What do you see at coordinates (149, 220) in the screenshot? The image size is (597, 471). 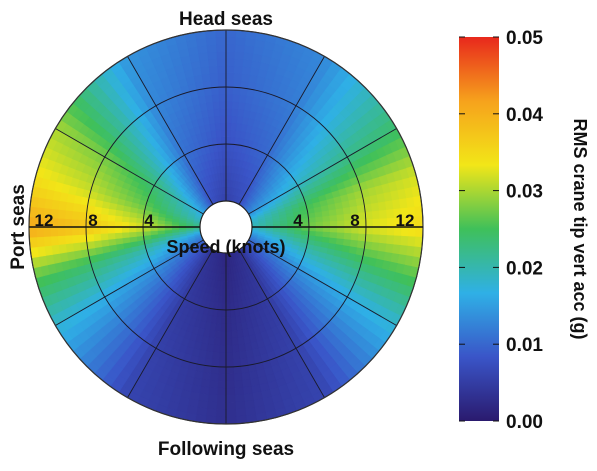 I see `speed-tick-left-4: 4` at bounding box center [149, 220].